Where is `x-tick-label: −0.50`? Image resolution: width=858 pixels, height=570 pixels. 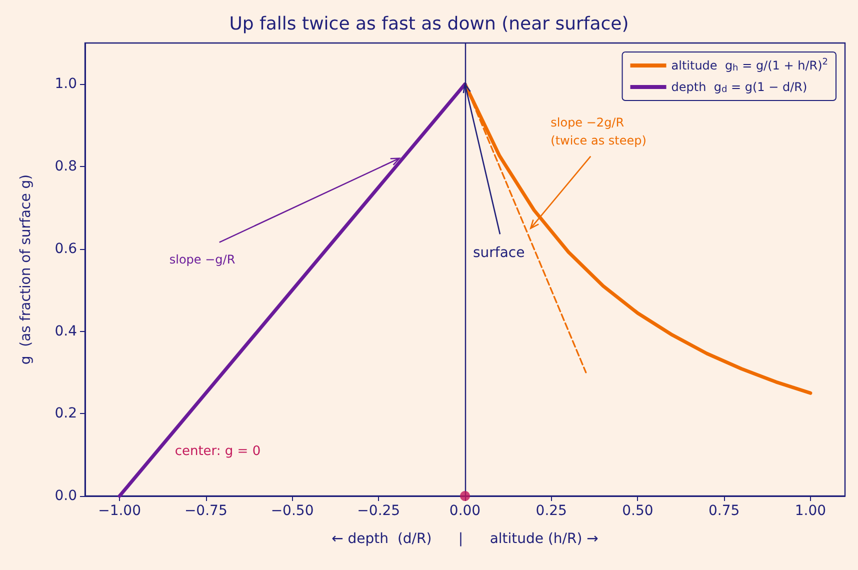
x-tick-label: −0.50 is located at coordinates (292, 511).